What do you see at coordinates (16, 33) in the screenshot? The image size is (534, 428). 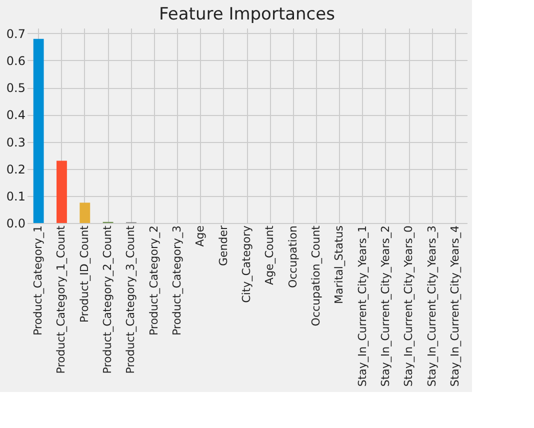 I see `y-tick-label: 0.7` at bounding box center [16, 33].